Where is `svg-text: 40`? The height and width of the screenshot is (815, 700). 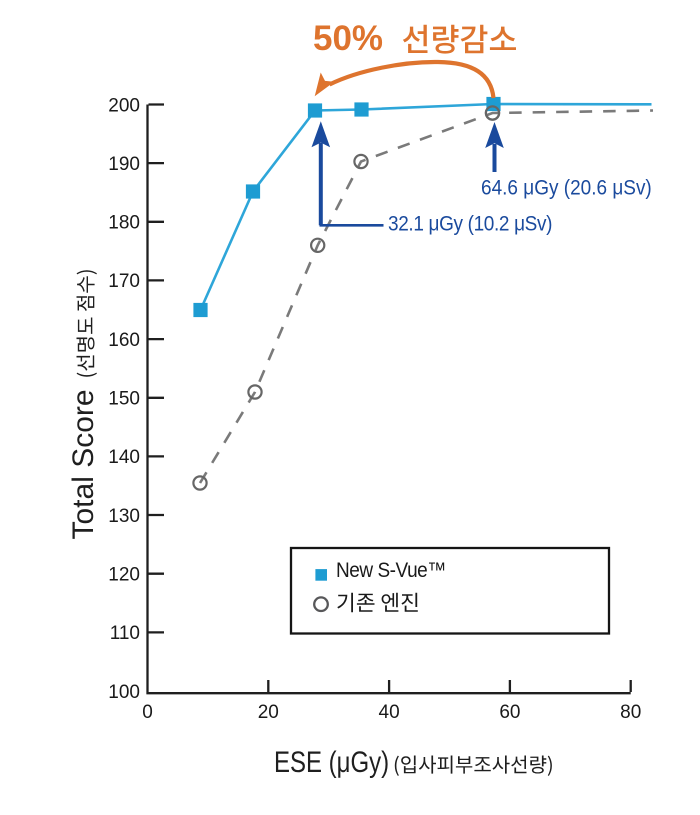
svg-text: 40 is located at coordinates (389, 712).